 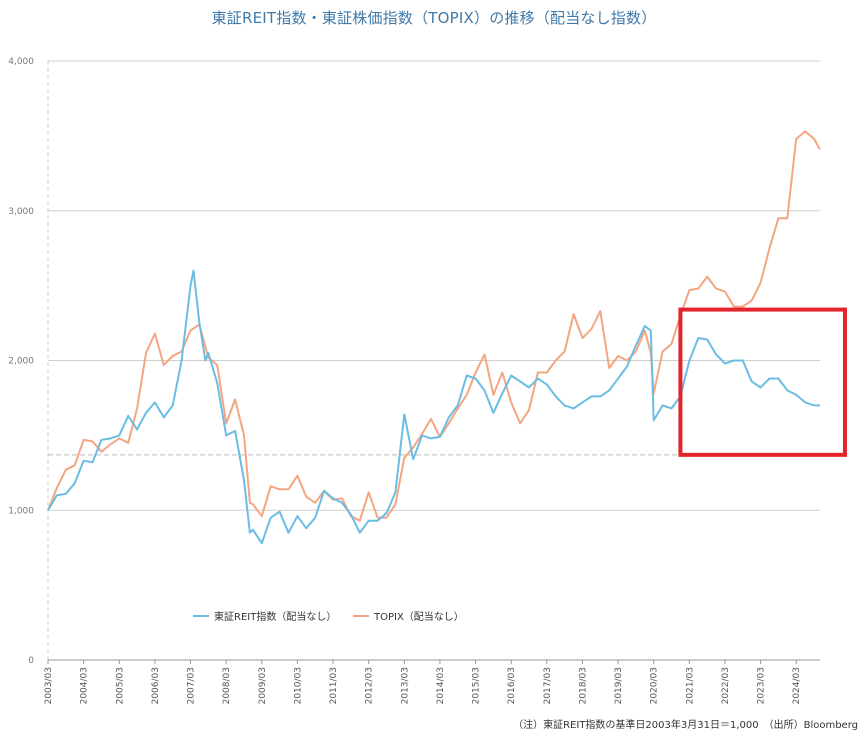 I want to click on legend-label-reit: 東証REIT指数（配当なし）, so click(x=275, y=616).